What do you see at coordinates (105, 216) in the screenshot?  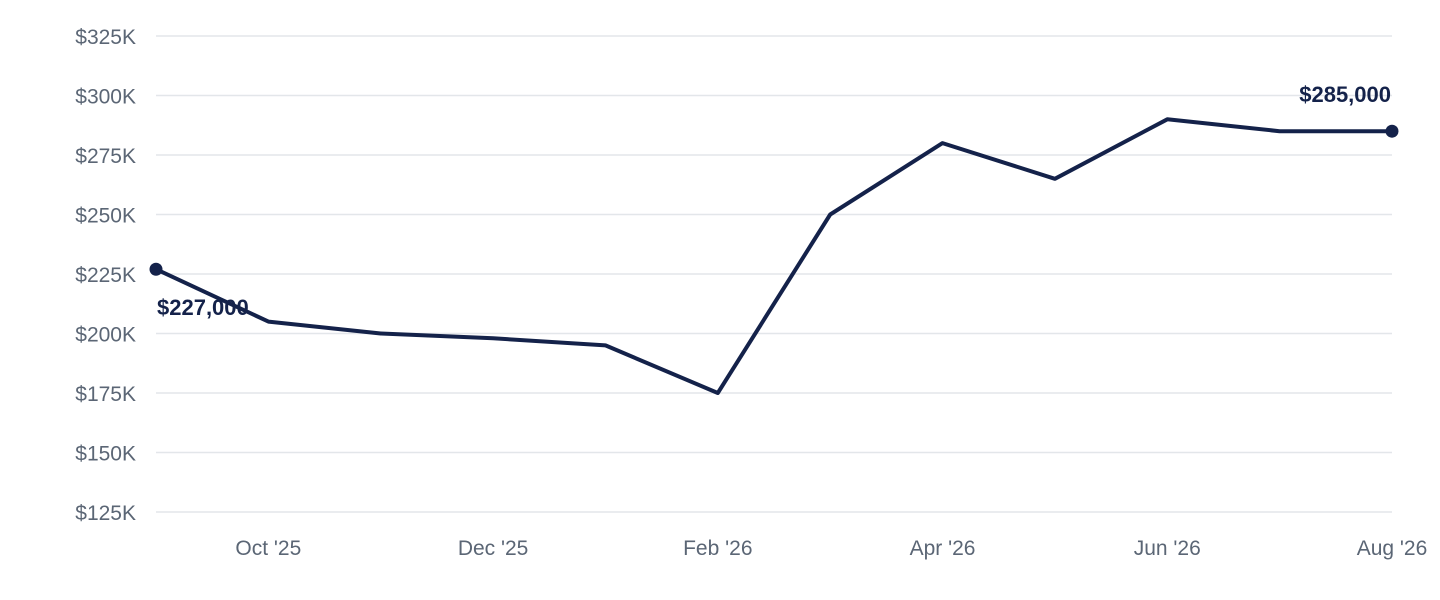 I see `y-tick-label: $250K` at bounding box center [105, 216].